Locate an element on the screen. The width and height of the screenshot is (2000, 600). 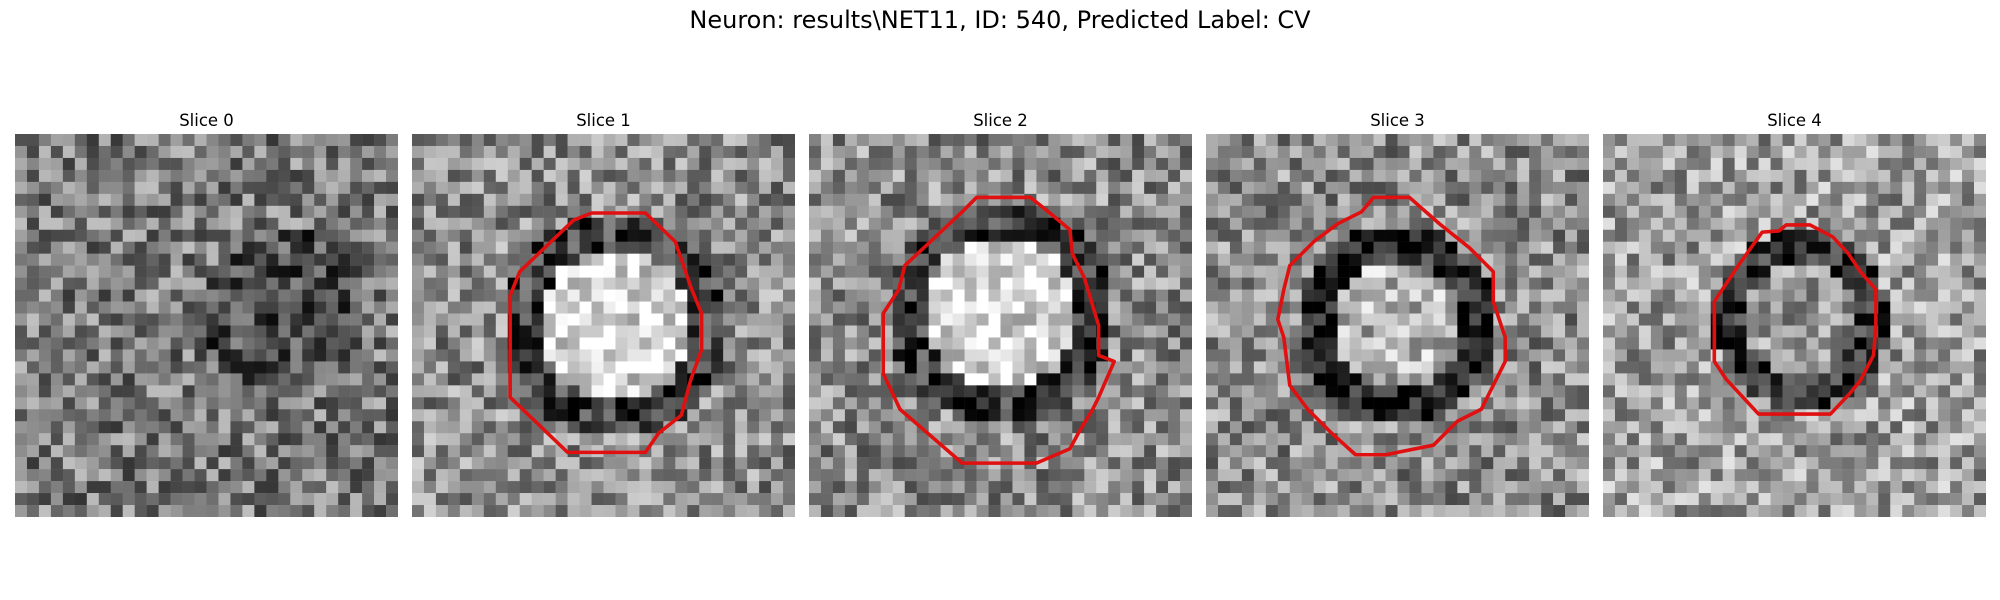
slice-panel-3: Slice 3 is located at coordinates (1397, 312).